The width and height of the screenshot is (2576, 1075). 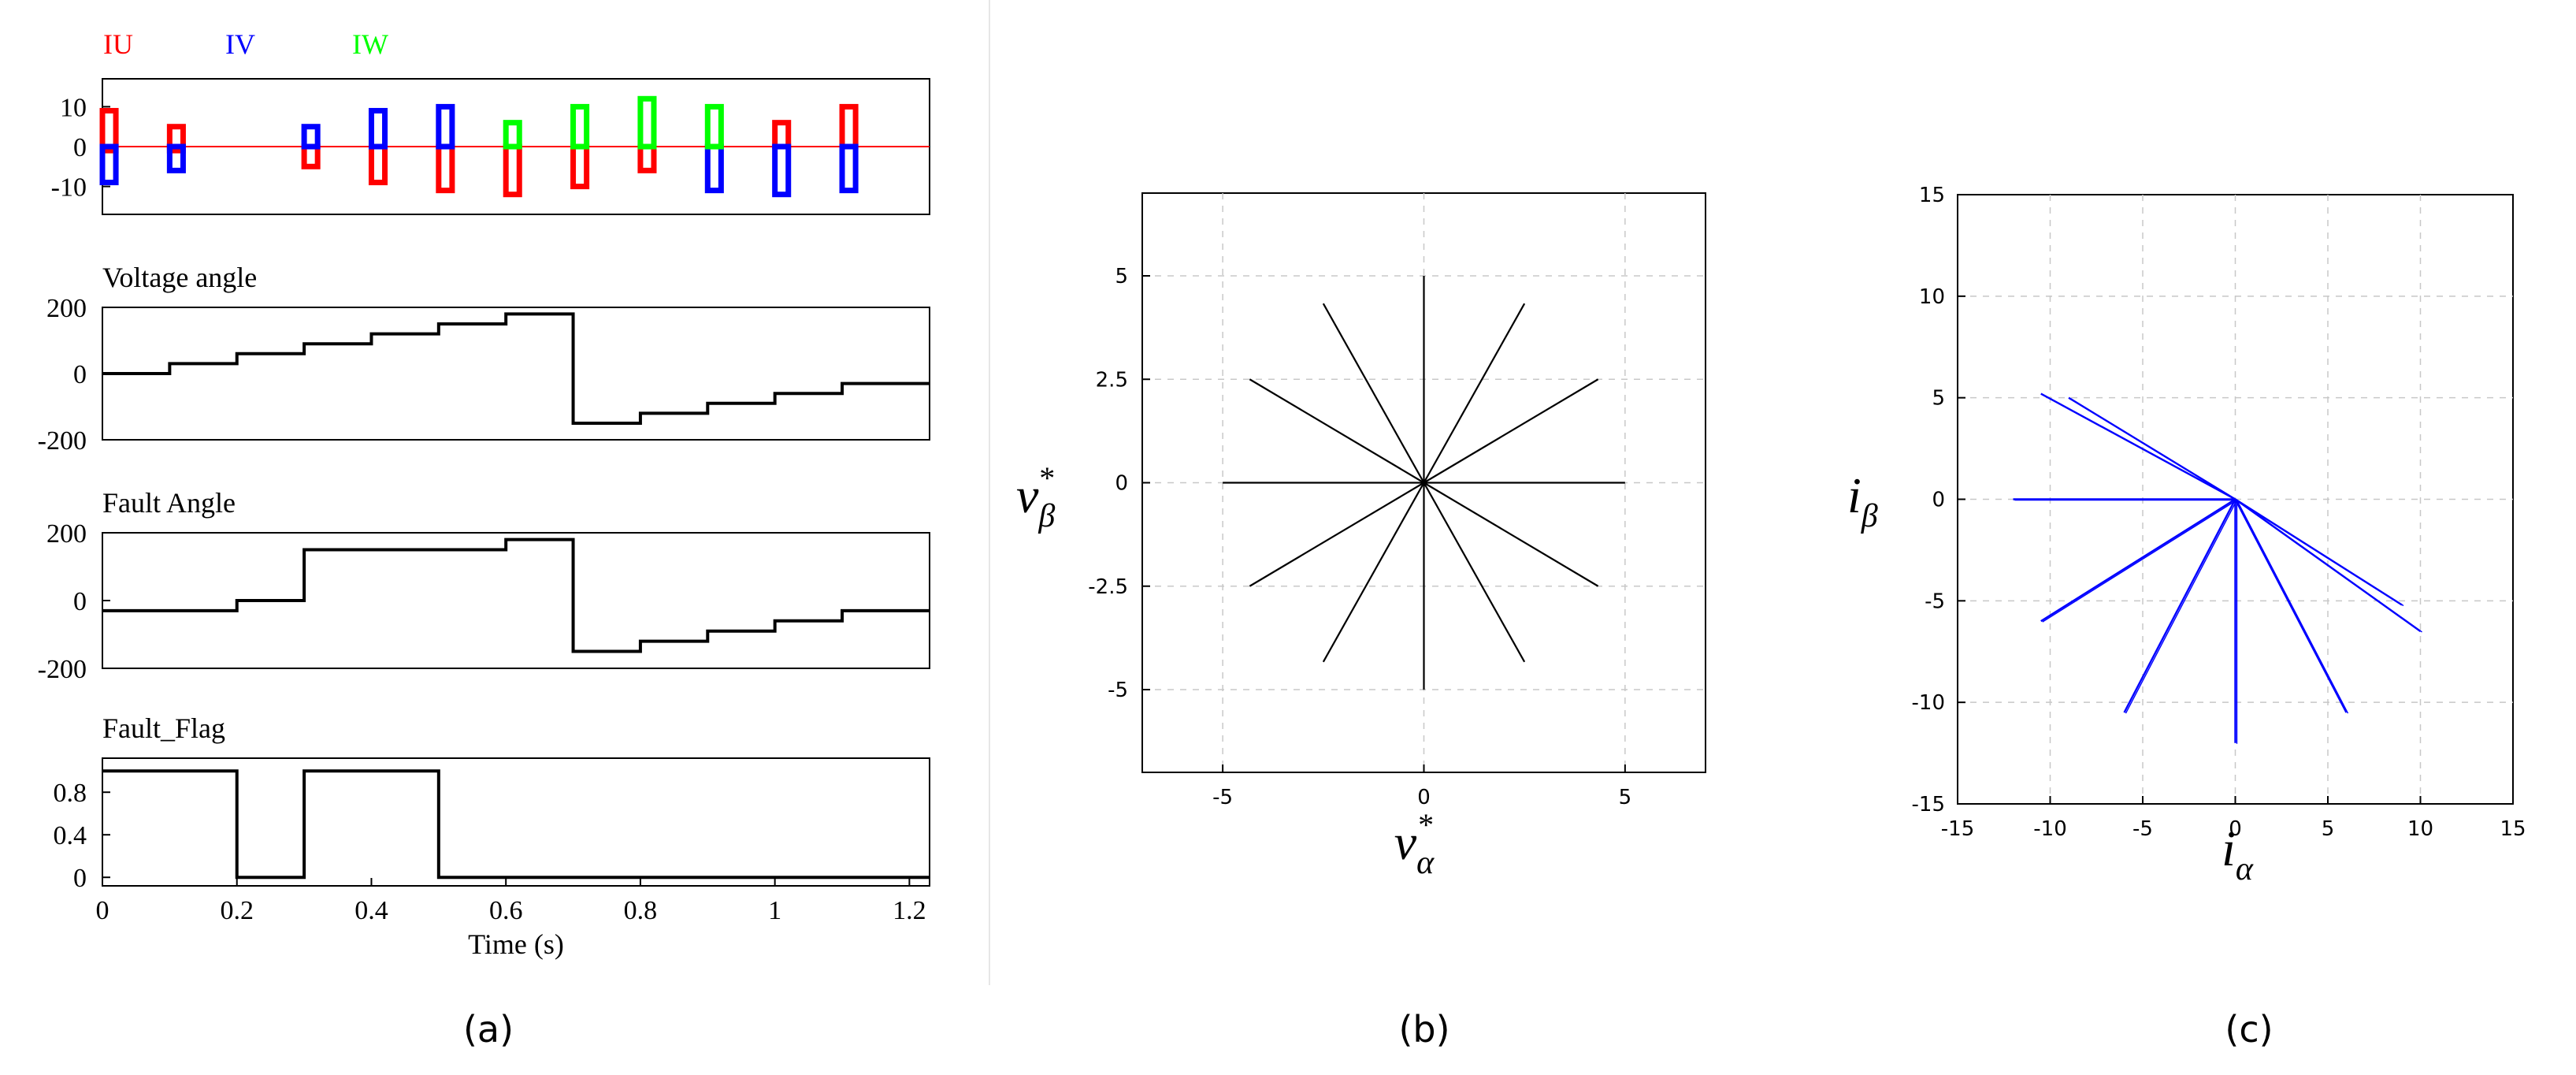 I want to click on y-axis-label: iβ, so click(x=1862, y=500).